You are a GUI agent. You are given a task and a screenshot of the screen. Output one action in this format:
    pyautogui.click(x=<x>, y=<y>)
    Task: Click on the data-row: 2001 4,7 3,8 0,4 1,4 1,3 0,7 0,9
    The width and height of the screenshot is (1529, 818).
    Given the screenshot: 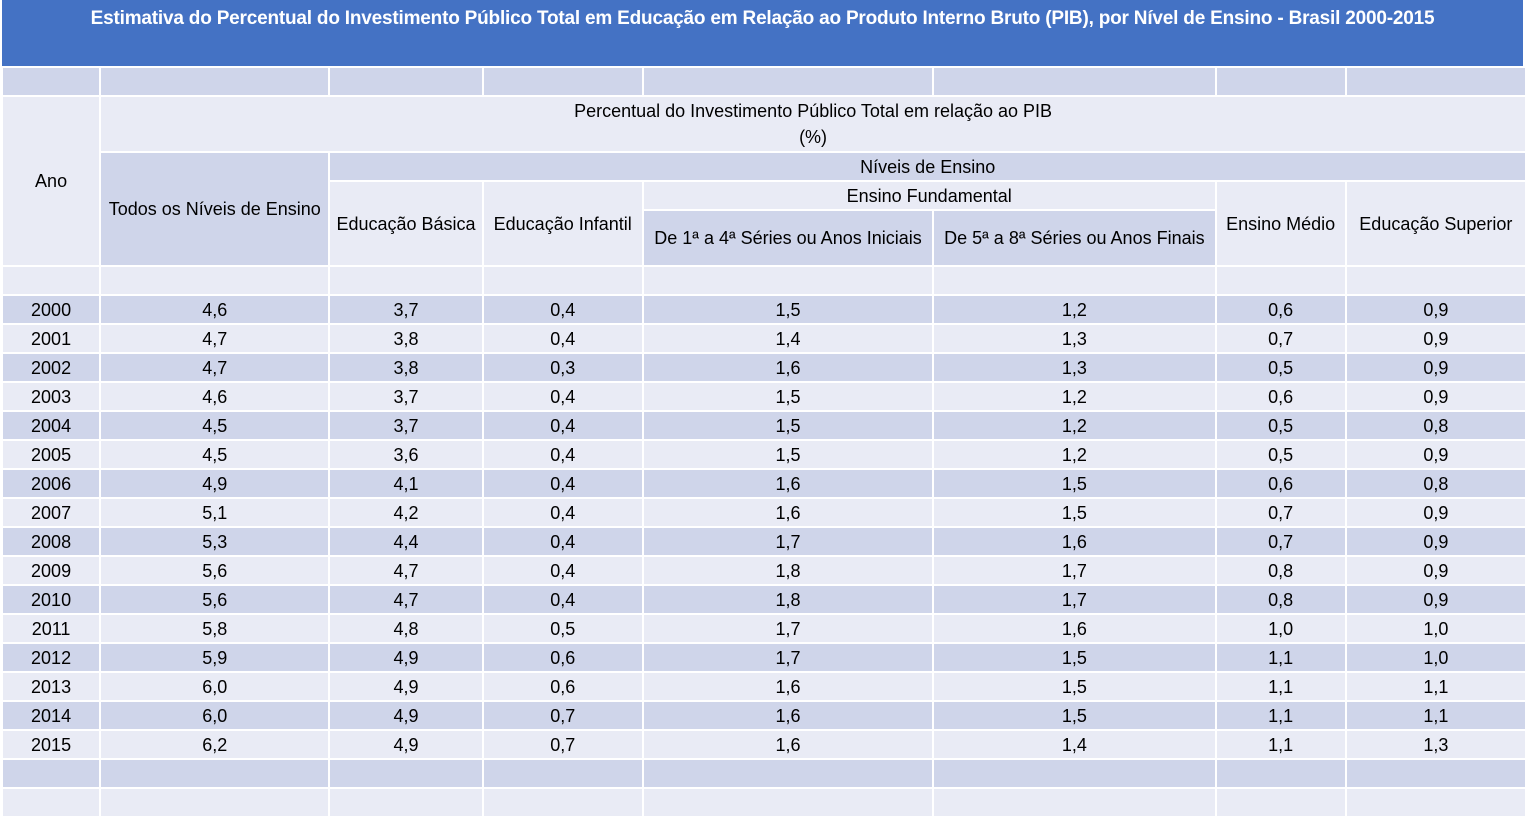 What is the action you would take?
    pyautogui.click(x=764, y=338)
    